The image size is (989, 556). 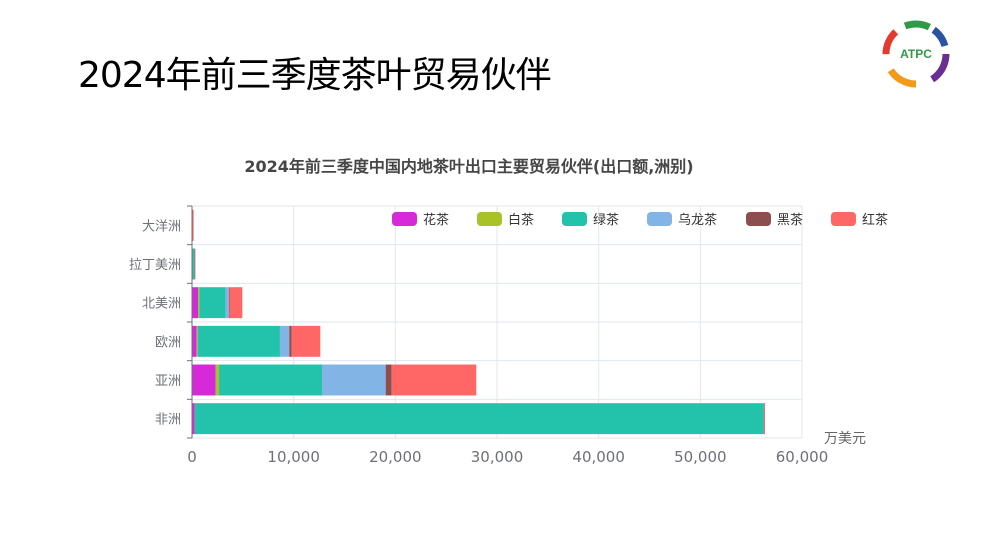 What do you see at coordinates (293, 457) in the screenshot?
I see `x-tick-label: 10,000` at bounding box center [293, 457].